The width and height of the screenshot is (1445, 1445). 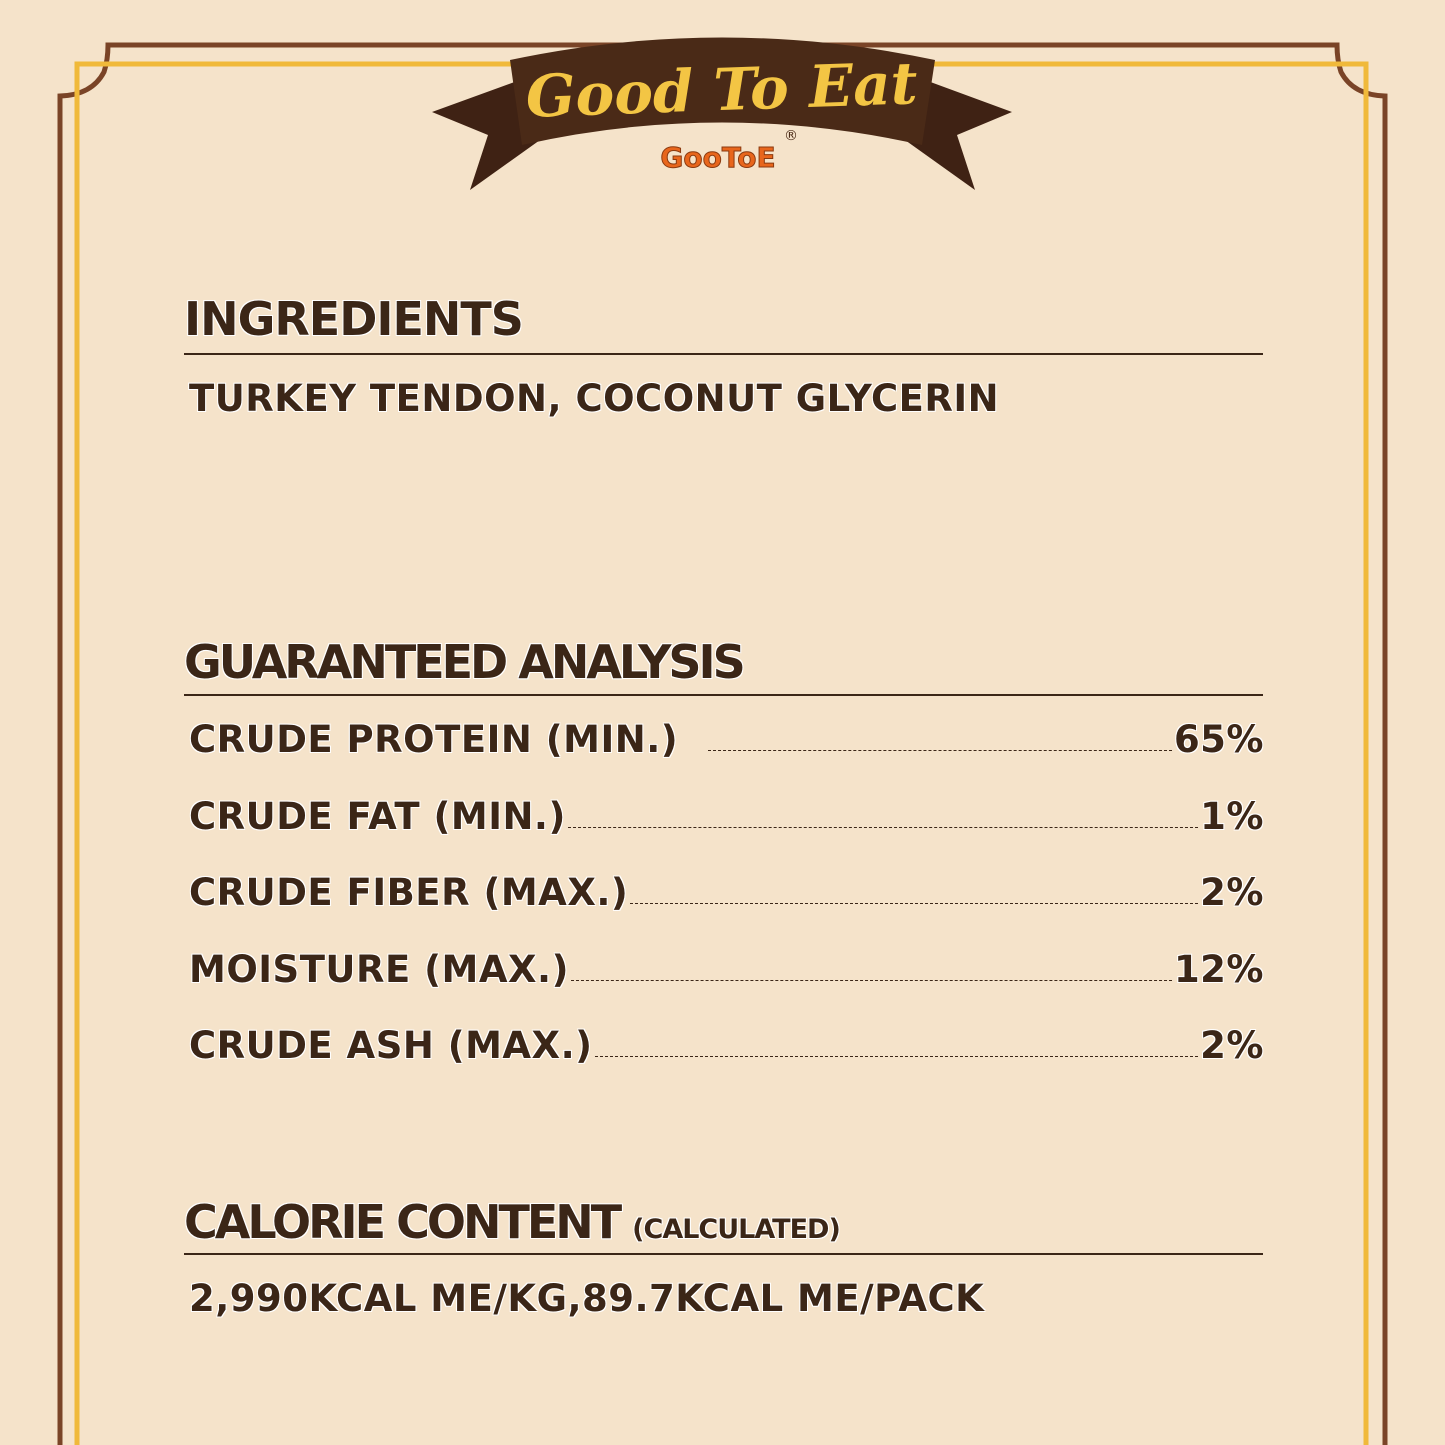 I want to click on analysis-row: MOISTURE (MAX.) 12%, so click(x=726, y=969).